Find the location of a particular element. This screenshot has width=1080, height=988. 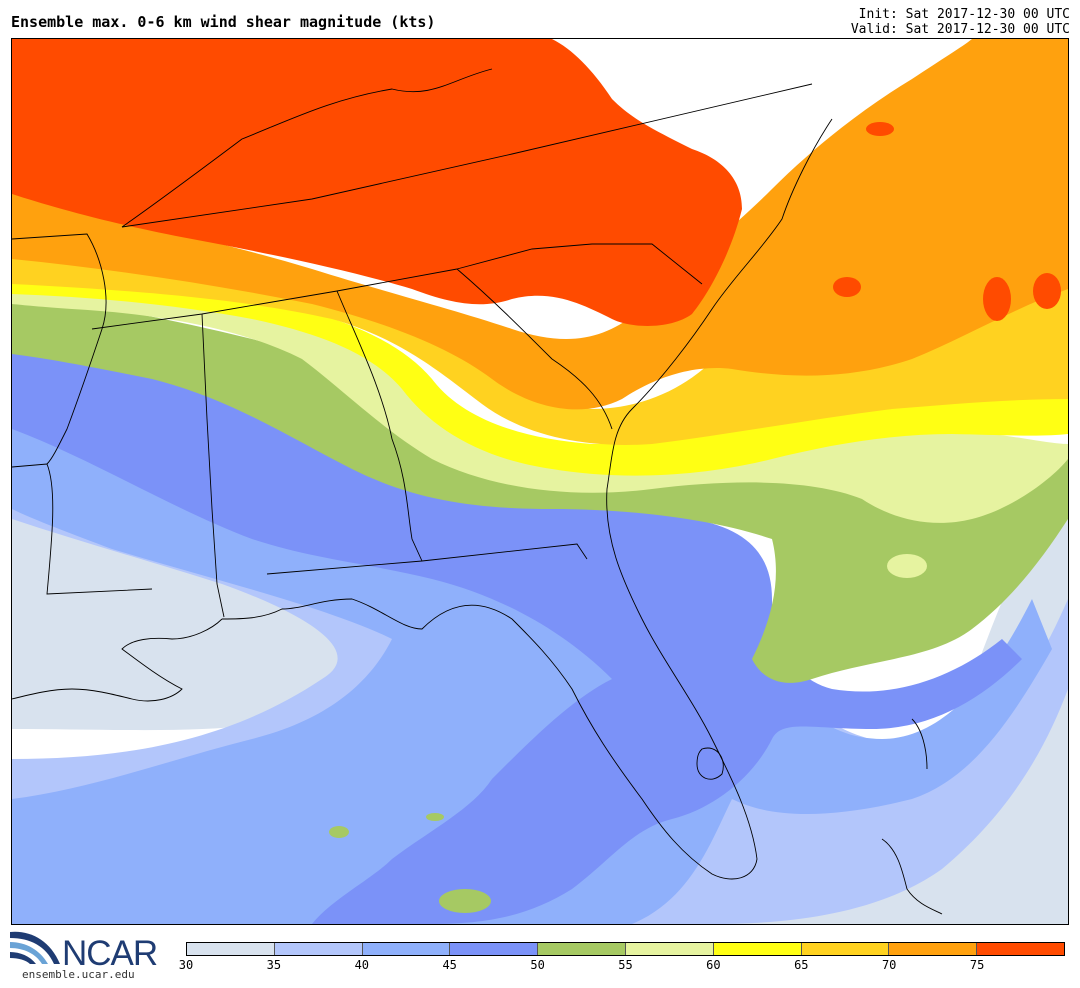

colorbar-tick-label: 50 is located at coordinates (537, 965).